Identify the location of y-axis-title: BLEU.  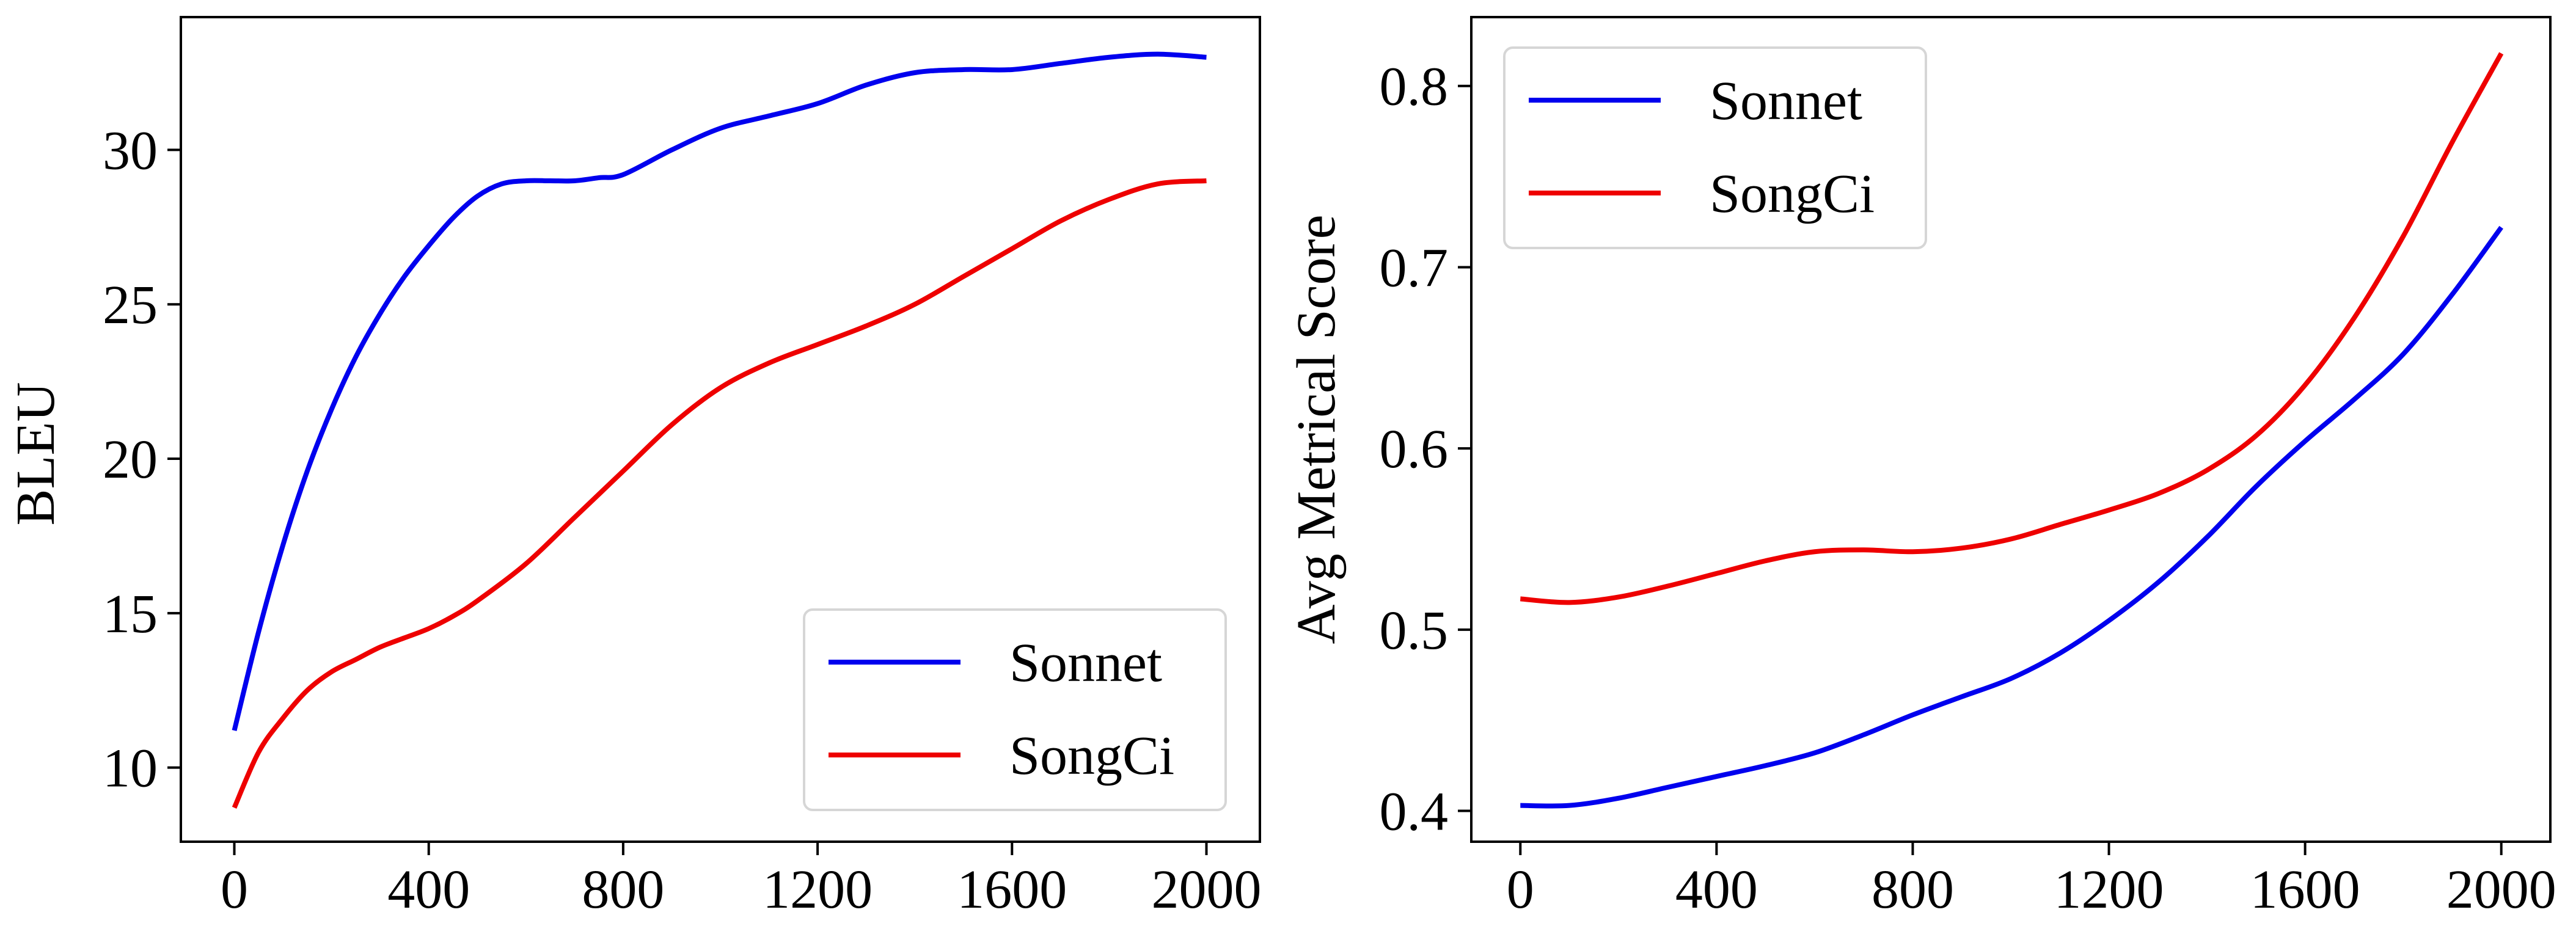
(35, 454).